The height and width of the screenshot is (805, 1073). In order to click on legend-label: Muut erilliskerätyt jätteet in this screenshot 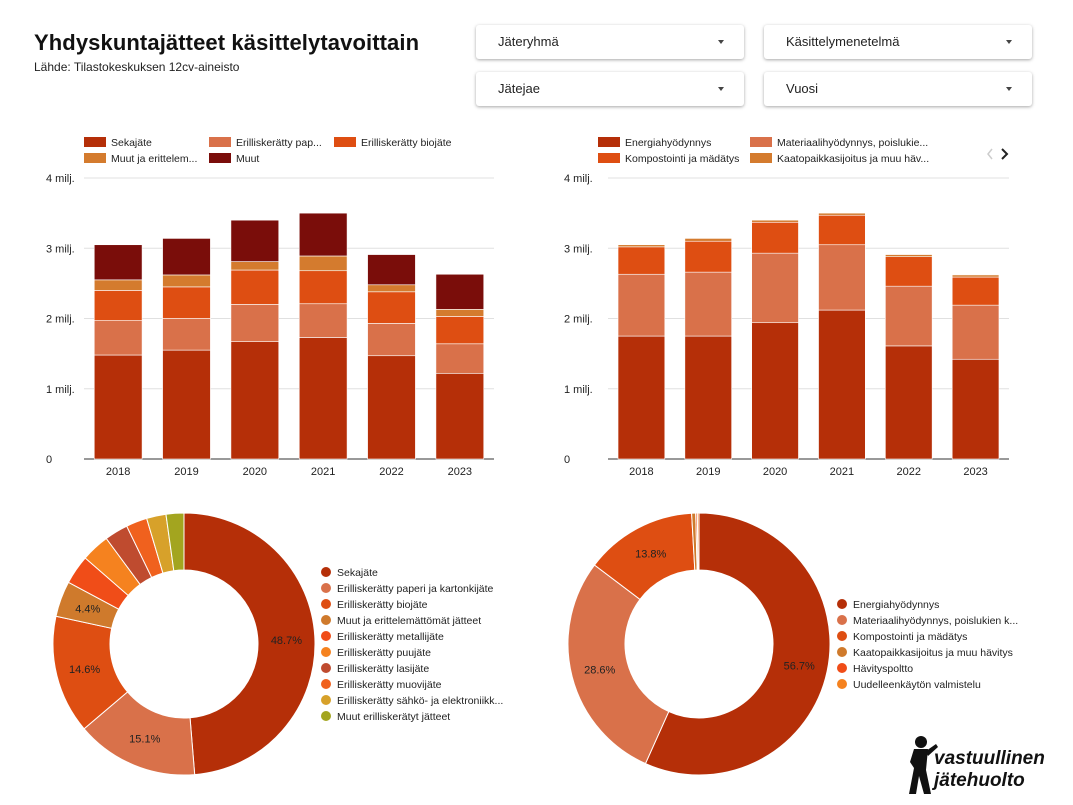, I will do `click(393, 717)`.